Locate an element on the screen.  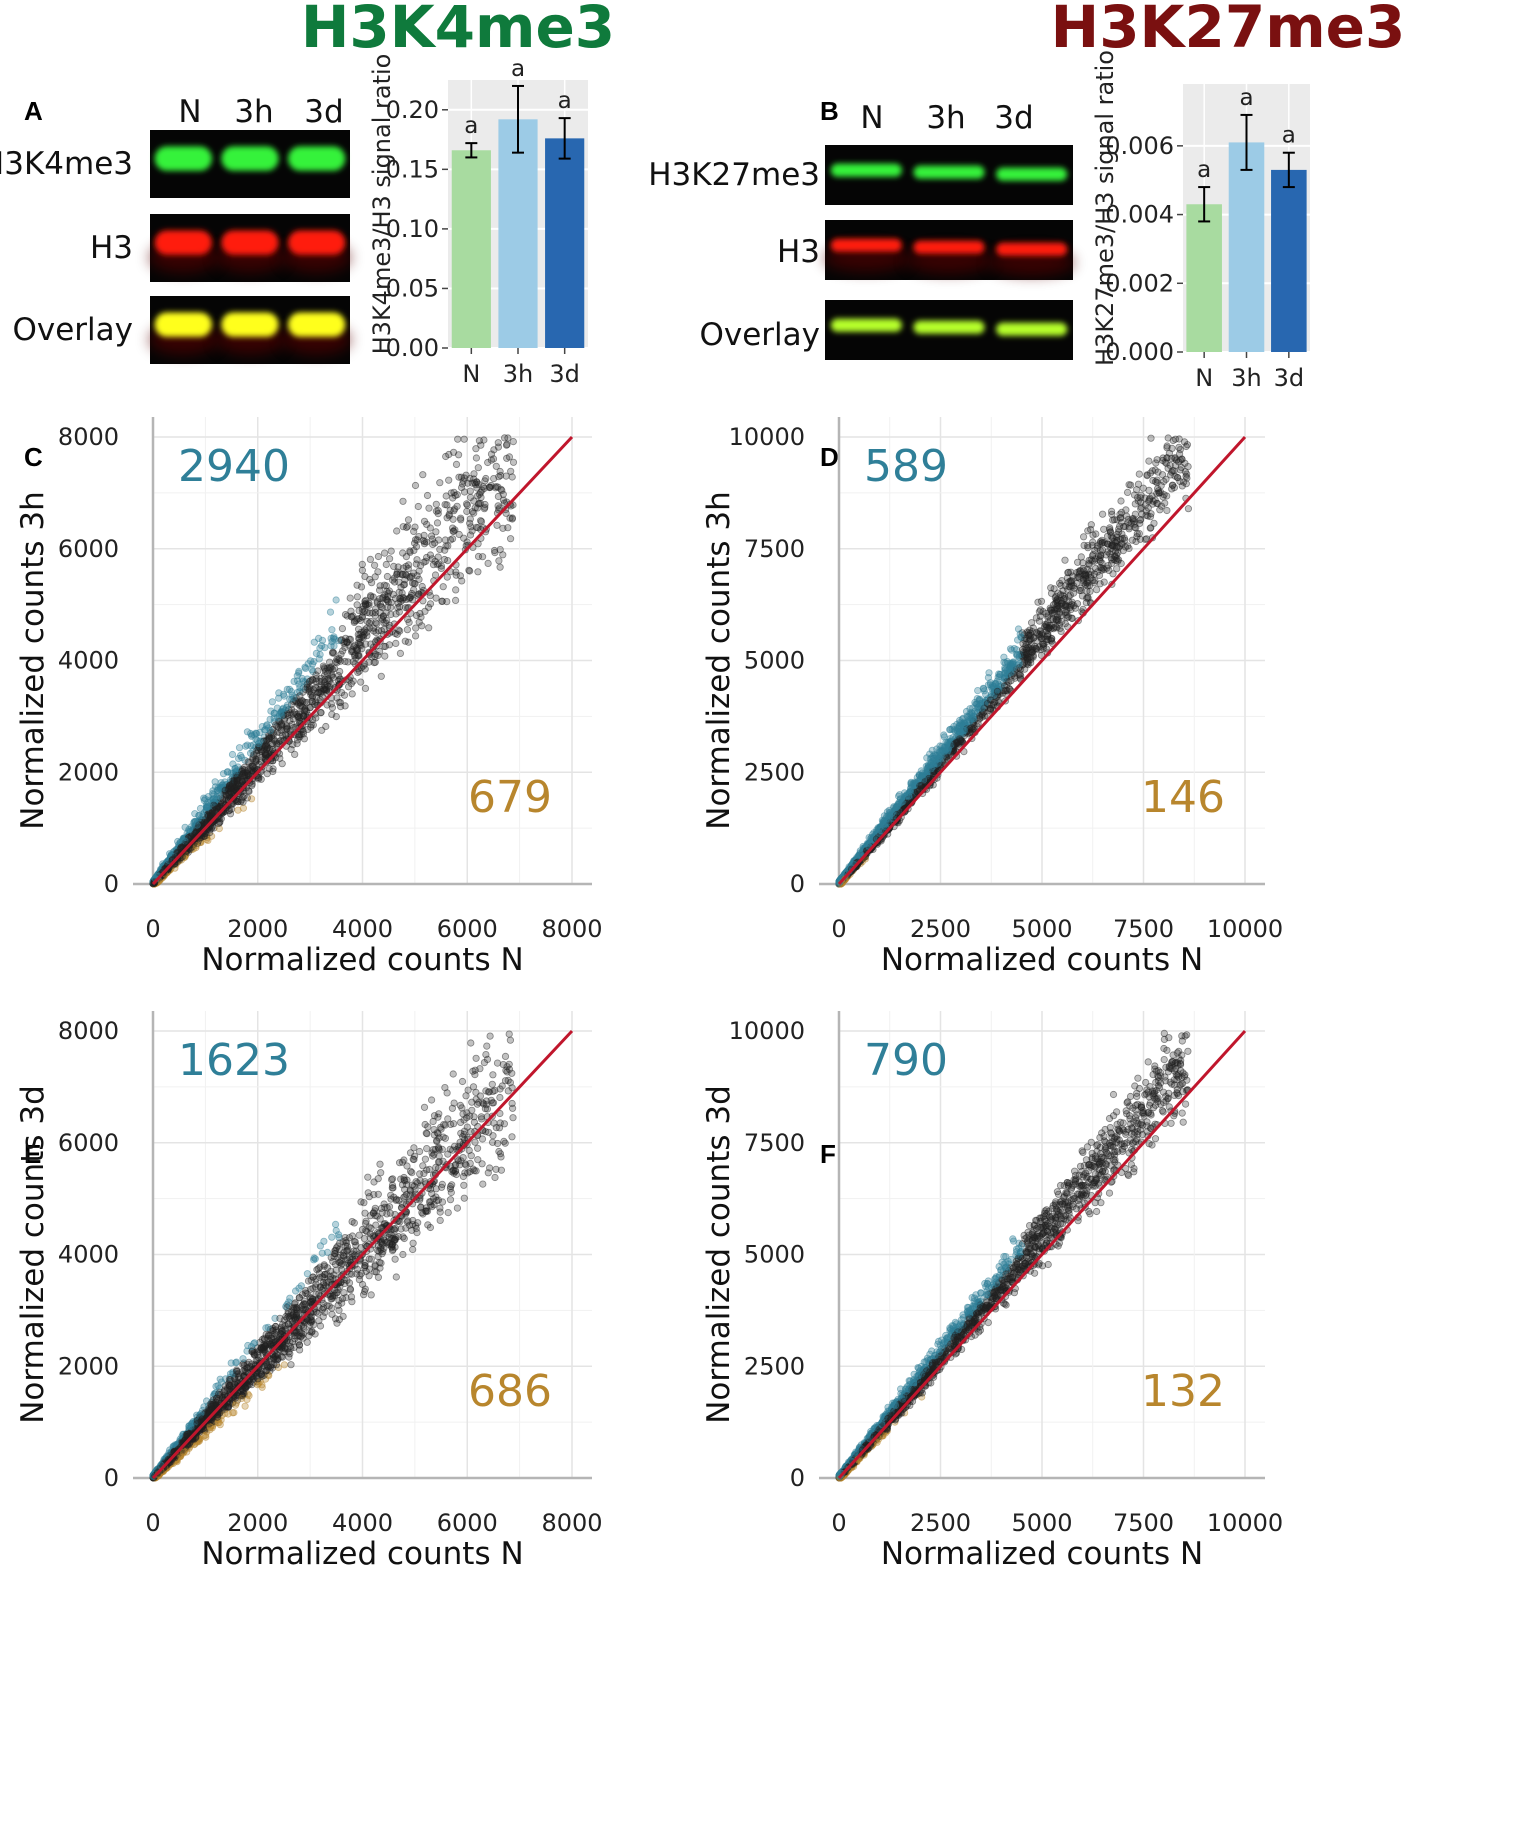
x-tick-label: 7500 is located at coordinates (1143, 929).